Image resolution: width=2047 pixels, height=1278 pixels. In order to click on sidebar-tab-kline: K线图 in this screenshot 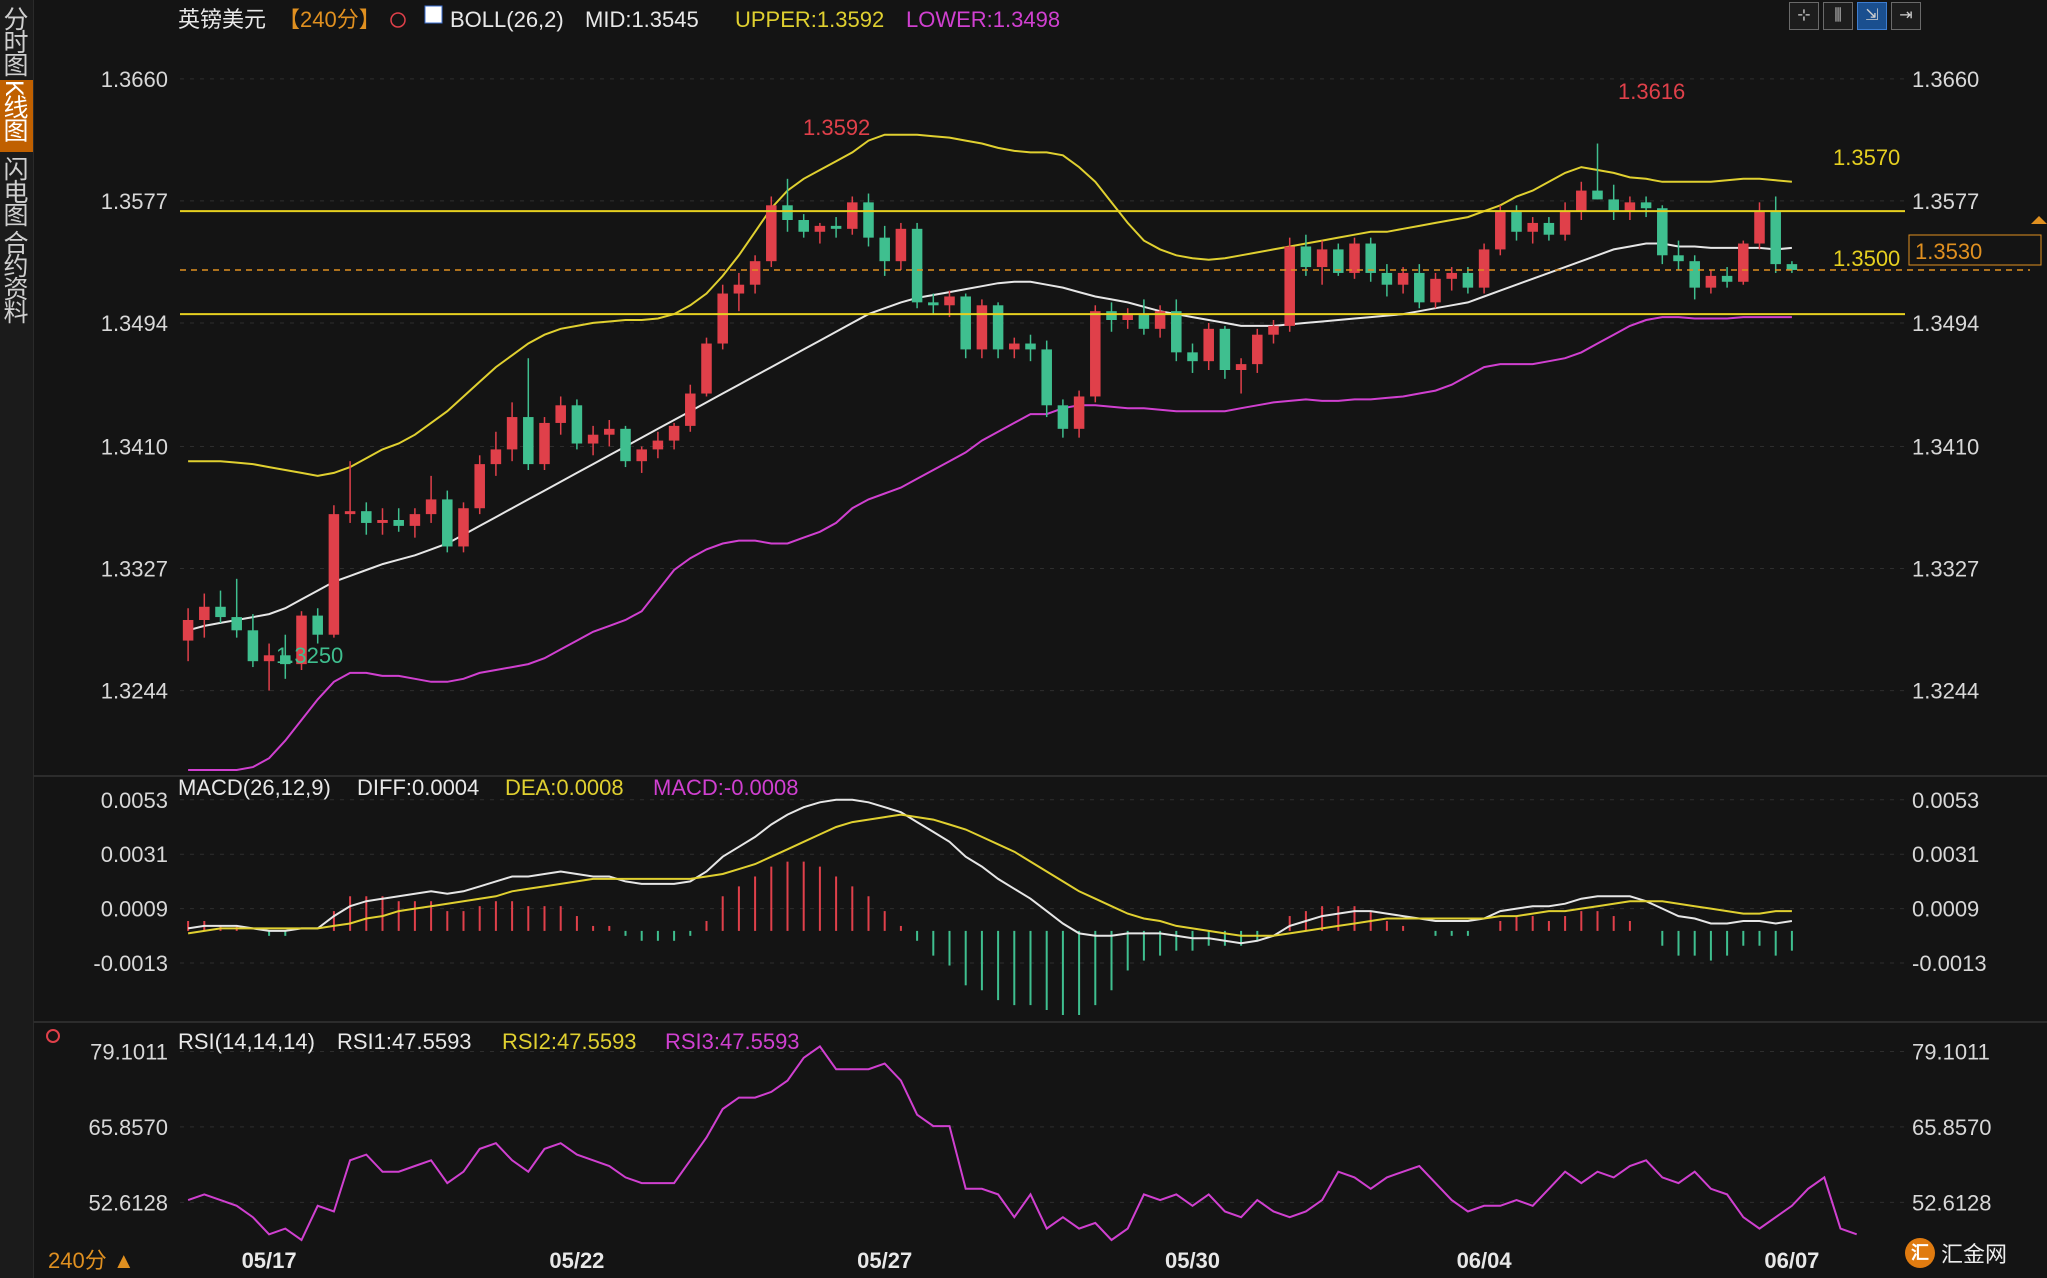, I will do `click(16, 116)`.